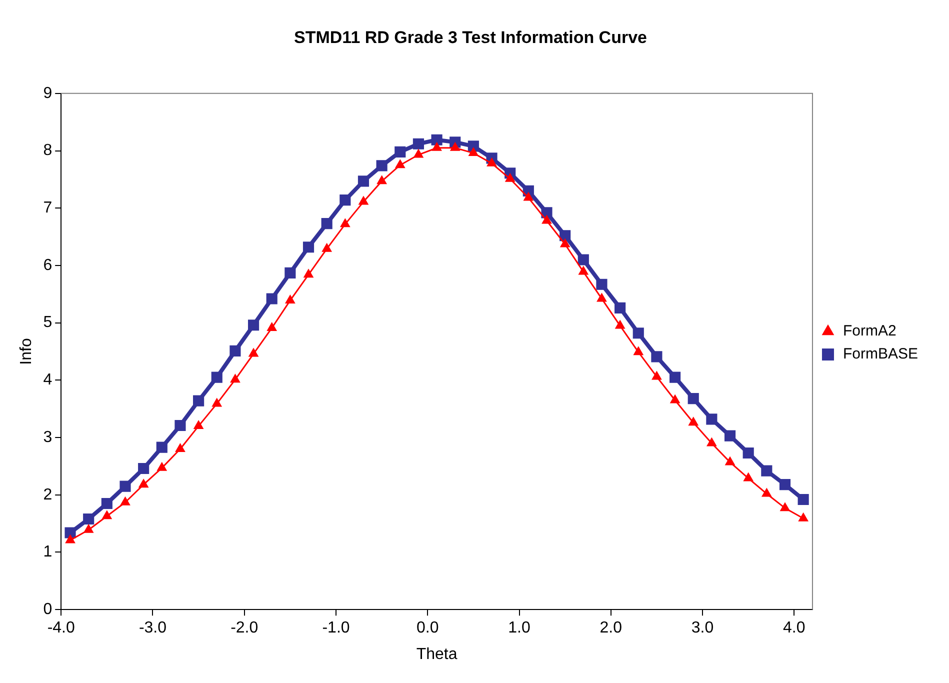 The image size is (949, 683). I want to click on y-tick-label: 8, so click(47, 151).